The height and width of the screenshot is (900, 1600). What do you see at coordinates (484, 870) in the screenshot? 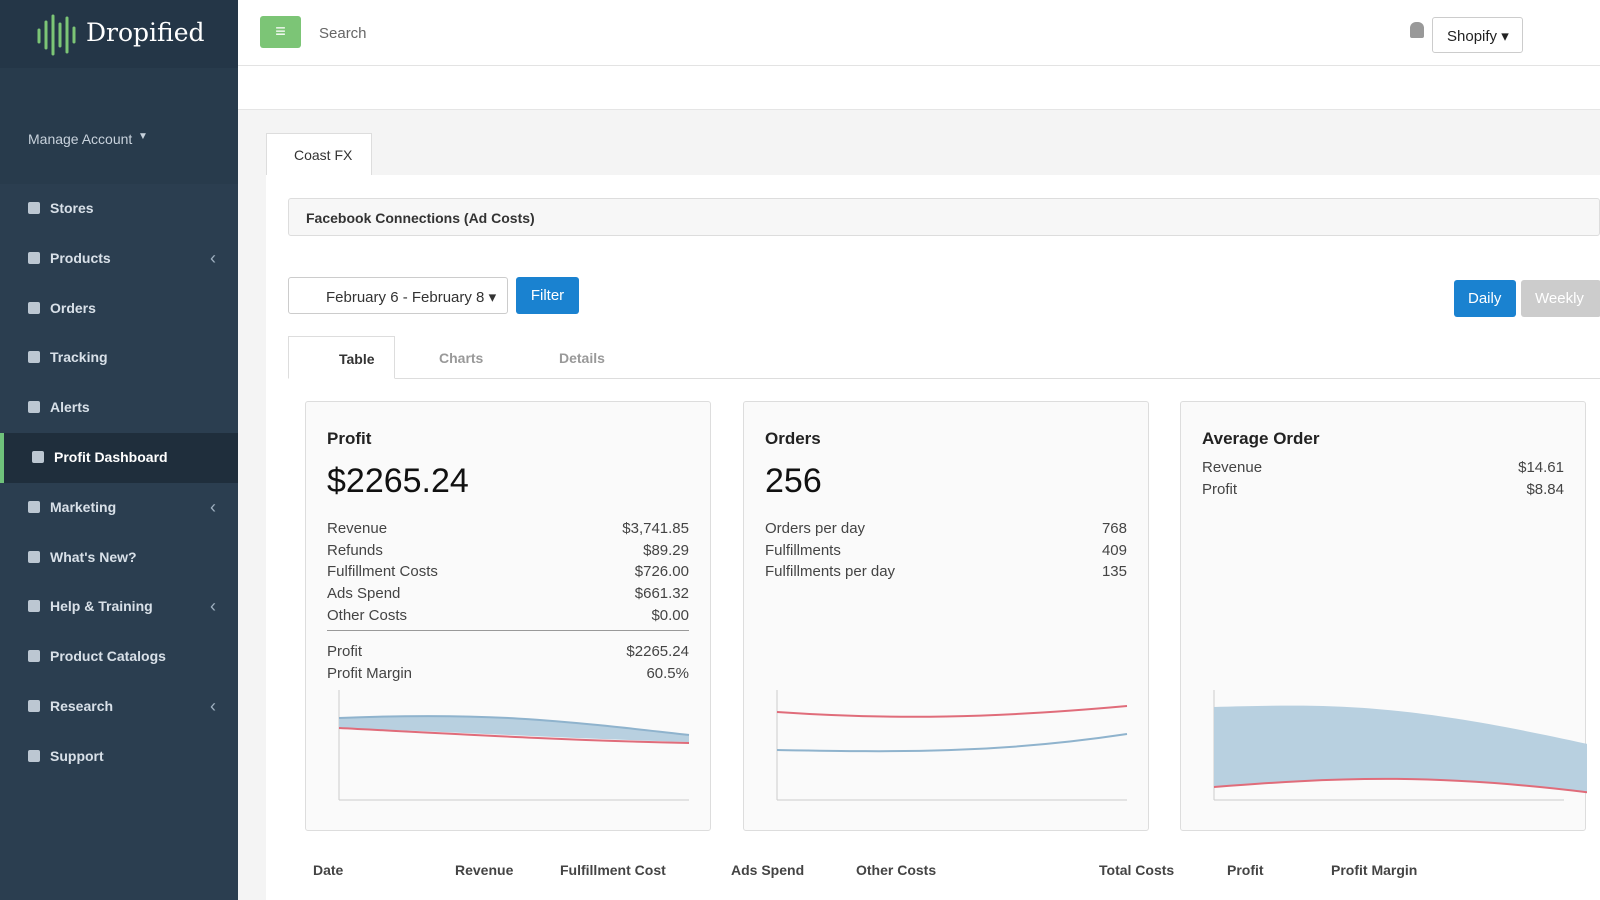
I see `column-header: Revenue` at bounding box center [484, 870].